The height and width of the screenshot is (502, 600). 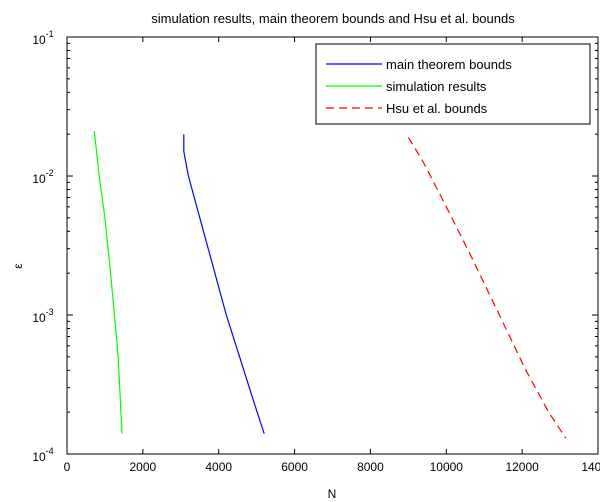 I want to click on x-tick-label: 8000, so click(x=370, y=467).